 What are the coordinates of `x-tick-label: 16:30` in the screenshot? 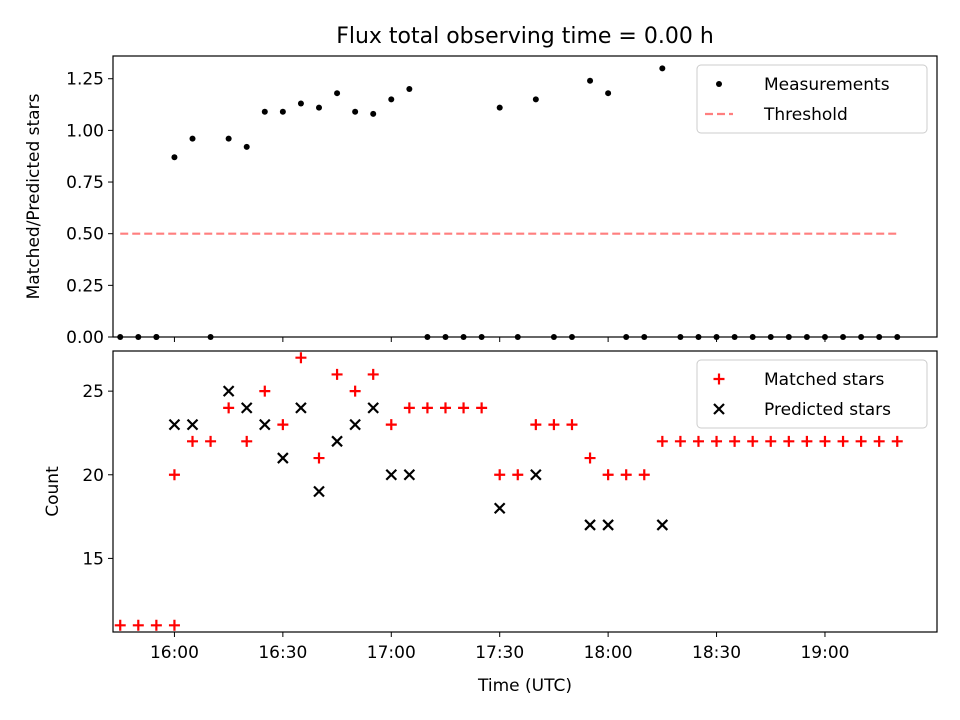 It's located at (282, 653).